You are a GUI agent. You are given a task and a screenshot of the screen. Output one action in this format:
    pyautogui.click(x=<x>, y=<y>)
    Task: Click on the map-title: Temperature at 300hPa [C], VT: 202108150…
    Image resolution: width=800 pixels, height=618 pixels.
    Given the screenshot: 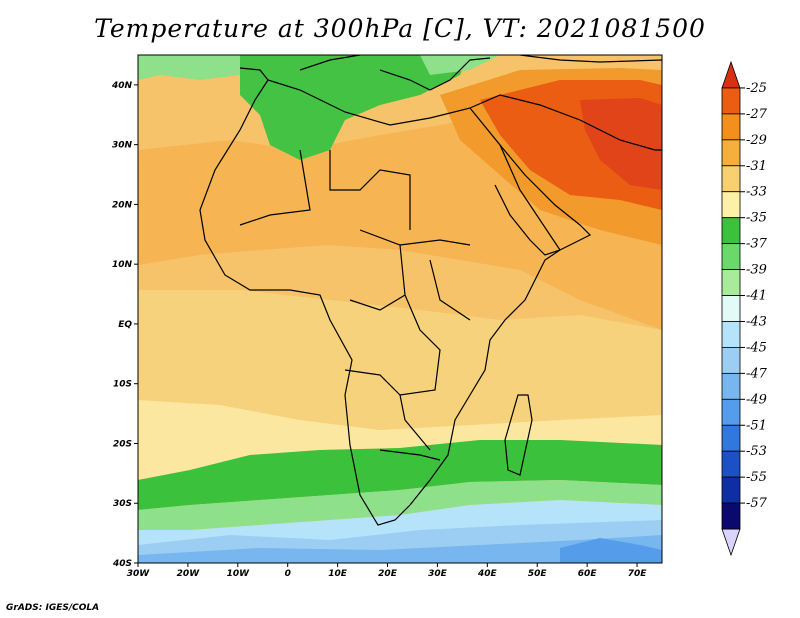 What is the action you would take?
    pyautogui.click(x=400, y=28)
    